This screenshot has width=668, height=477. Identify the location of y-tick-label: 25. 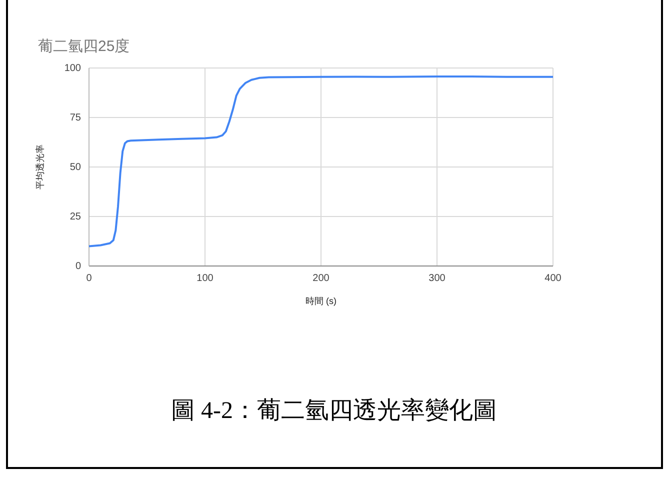
(76, 217).